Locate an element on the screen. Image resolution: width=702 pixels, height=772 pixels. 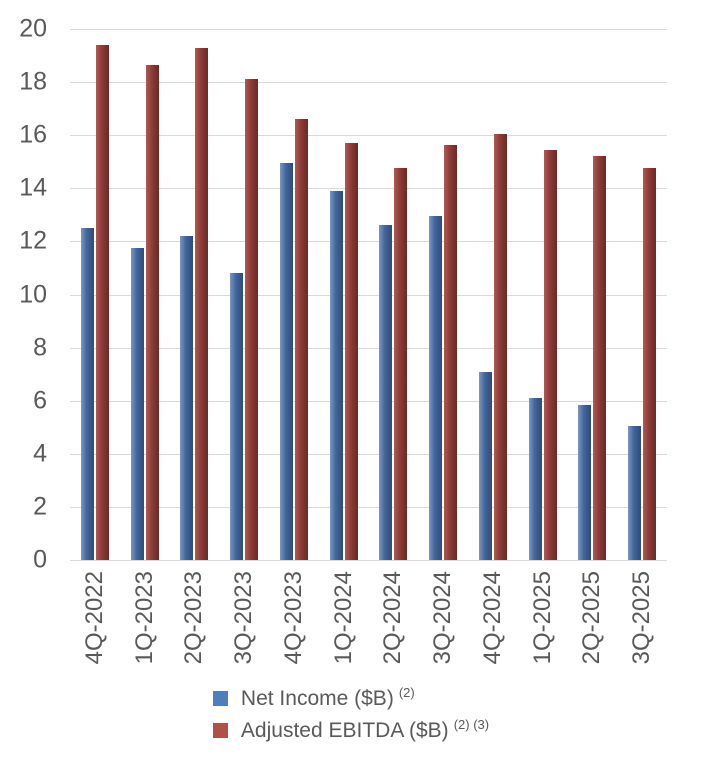
bar-group-3q-2024 is located at coordinates (443, 294).